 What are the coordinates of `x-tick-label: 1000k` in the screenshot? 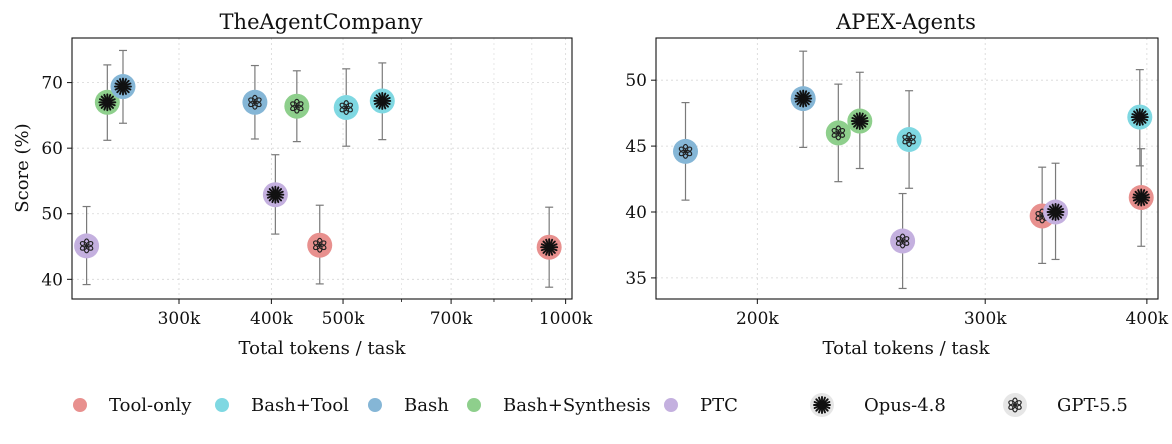 It's located at (566, 319).